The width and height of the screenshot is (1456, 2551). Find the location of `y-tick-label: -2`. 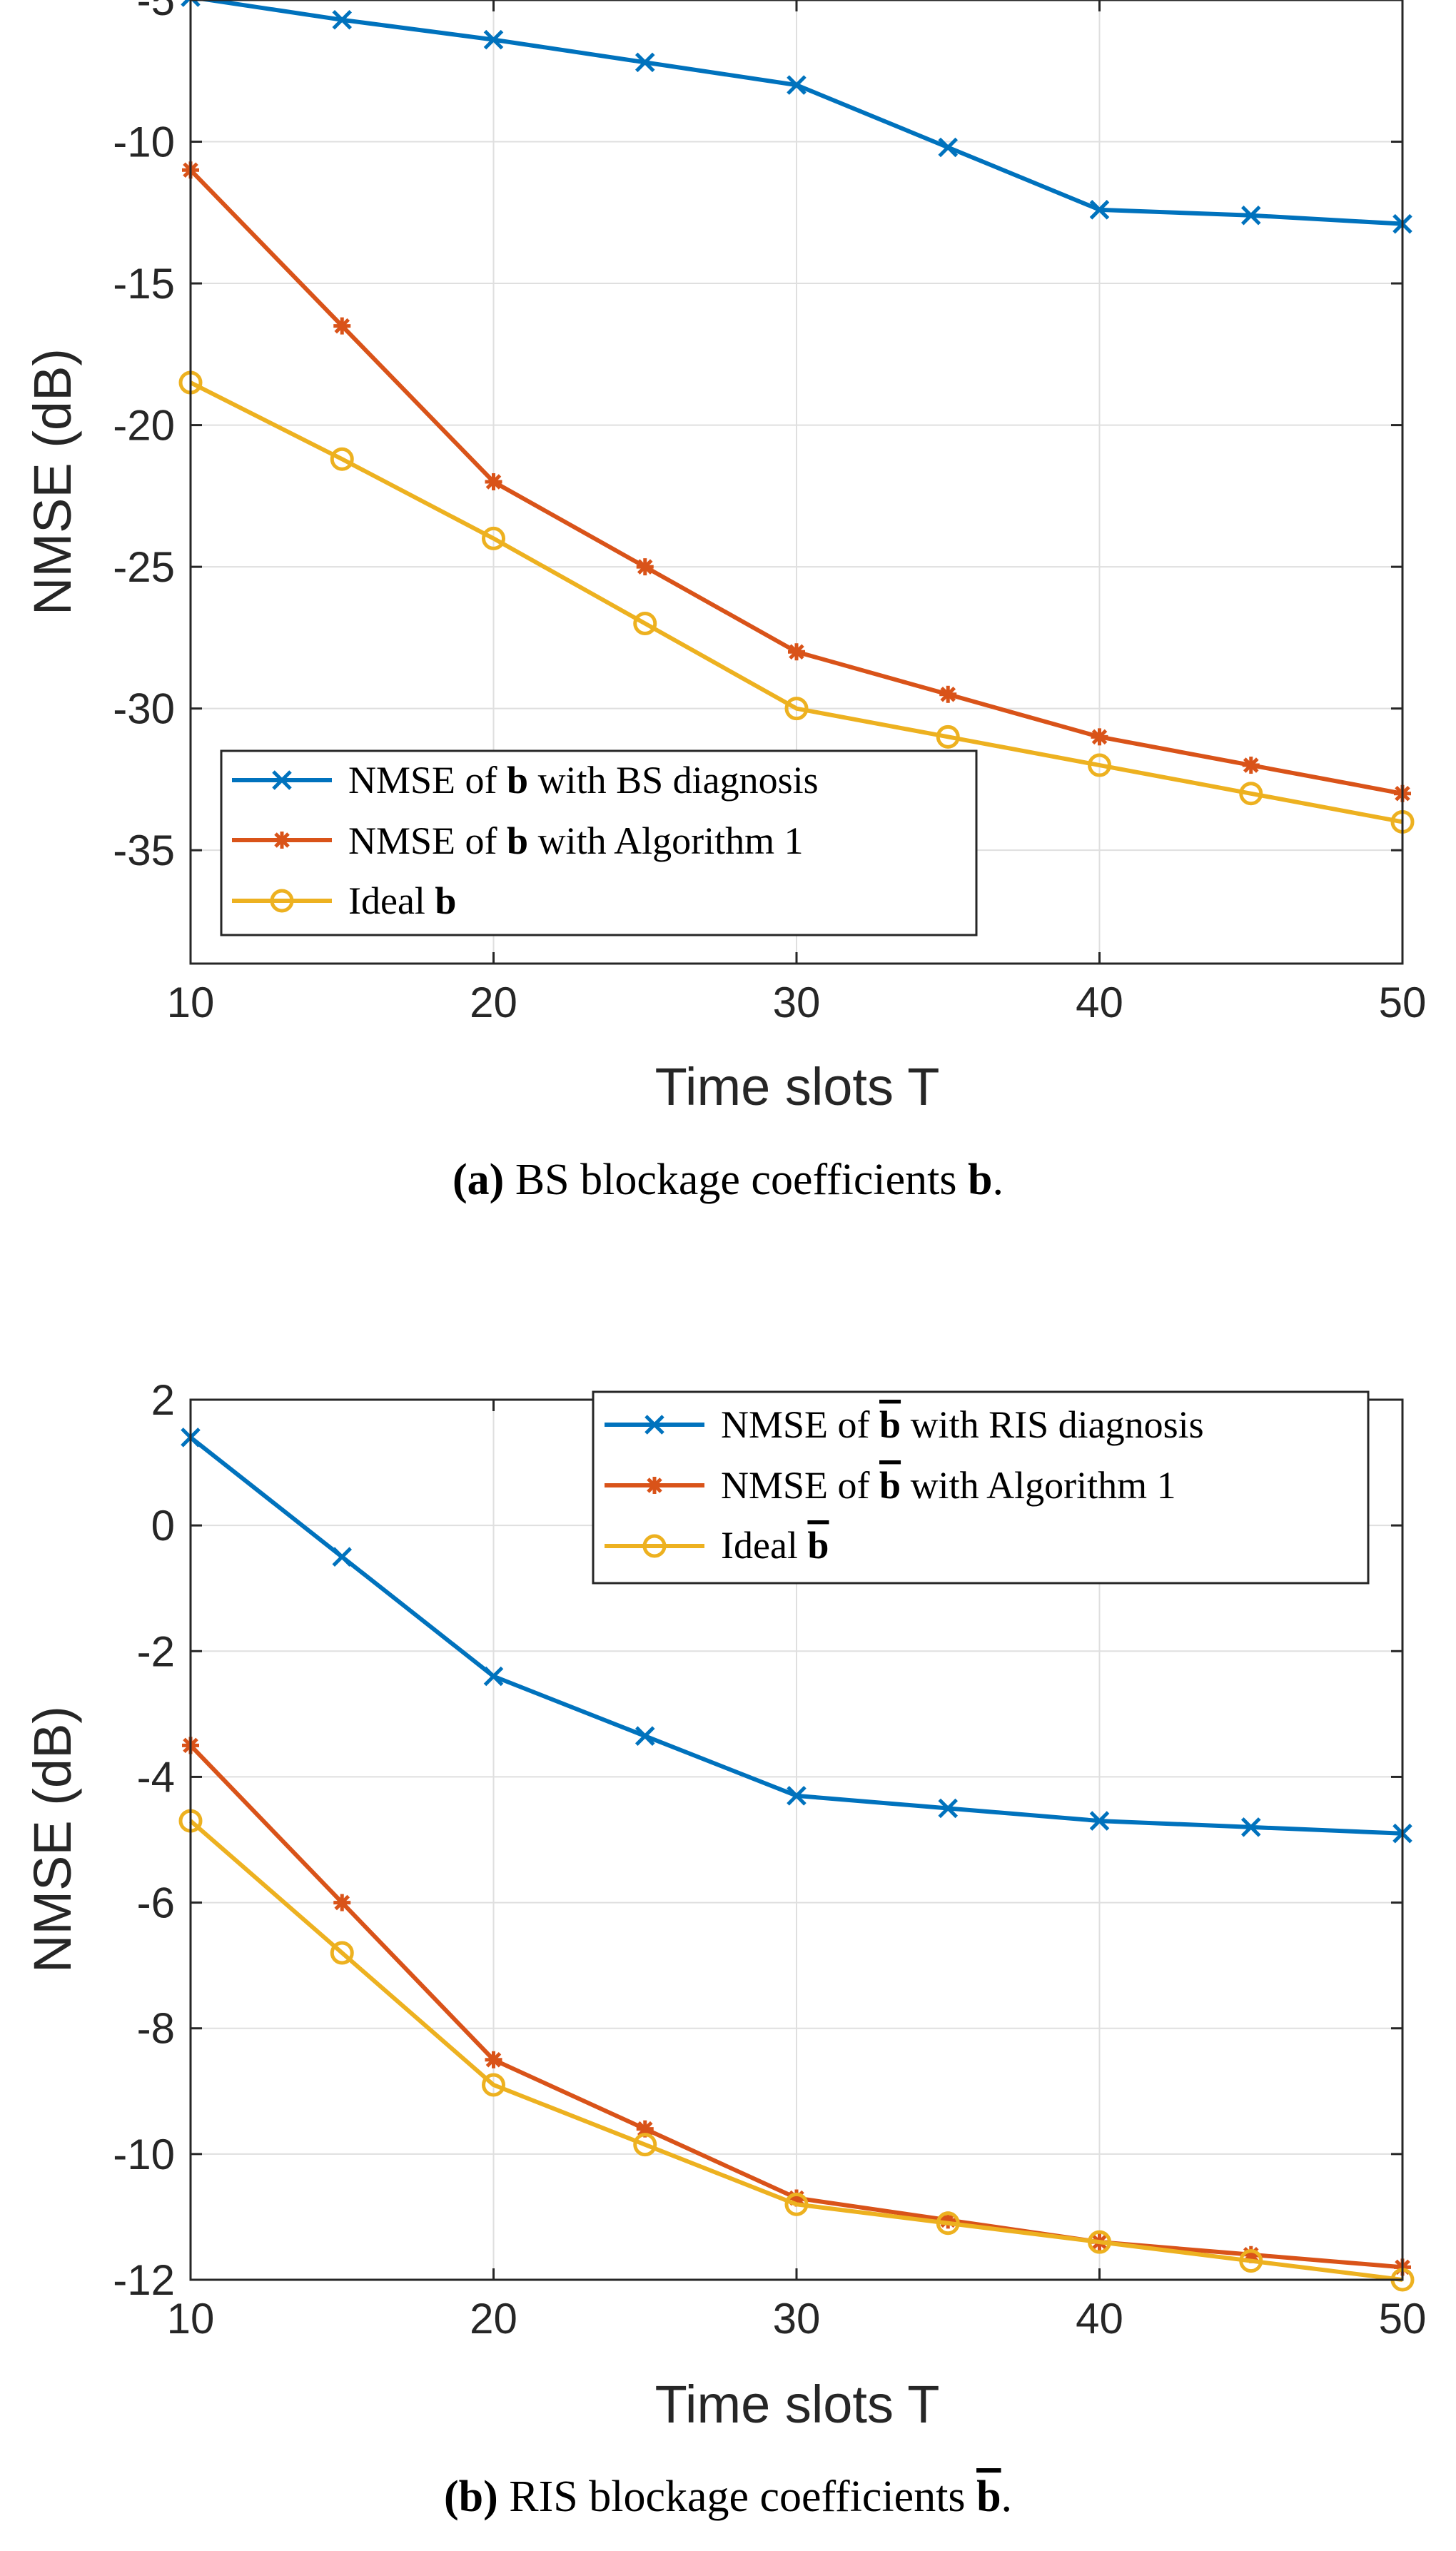

y-tick-label: -2 is located at coordinates (156, 1651).